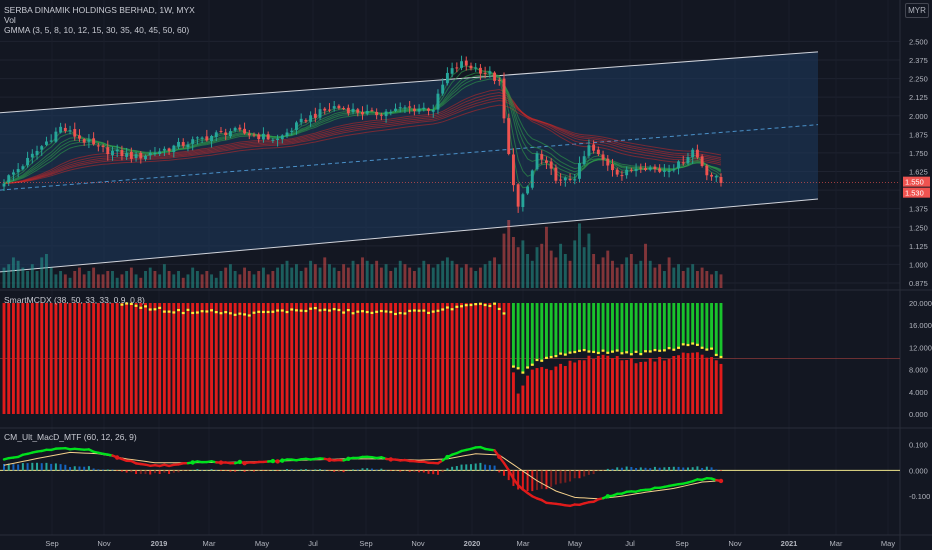 The image size is (932, 550). What do you see at coordinates (104, 543) in the screenshot?
I see `time-tick-label: Nov` at bounding box center [104, 543].